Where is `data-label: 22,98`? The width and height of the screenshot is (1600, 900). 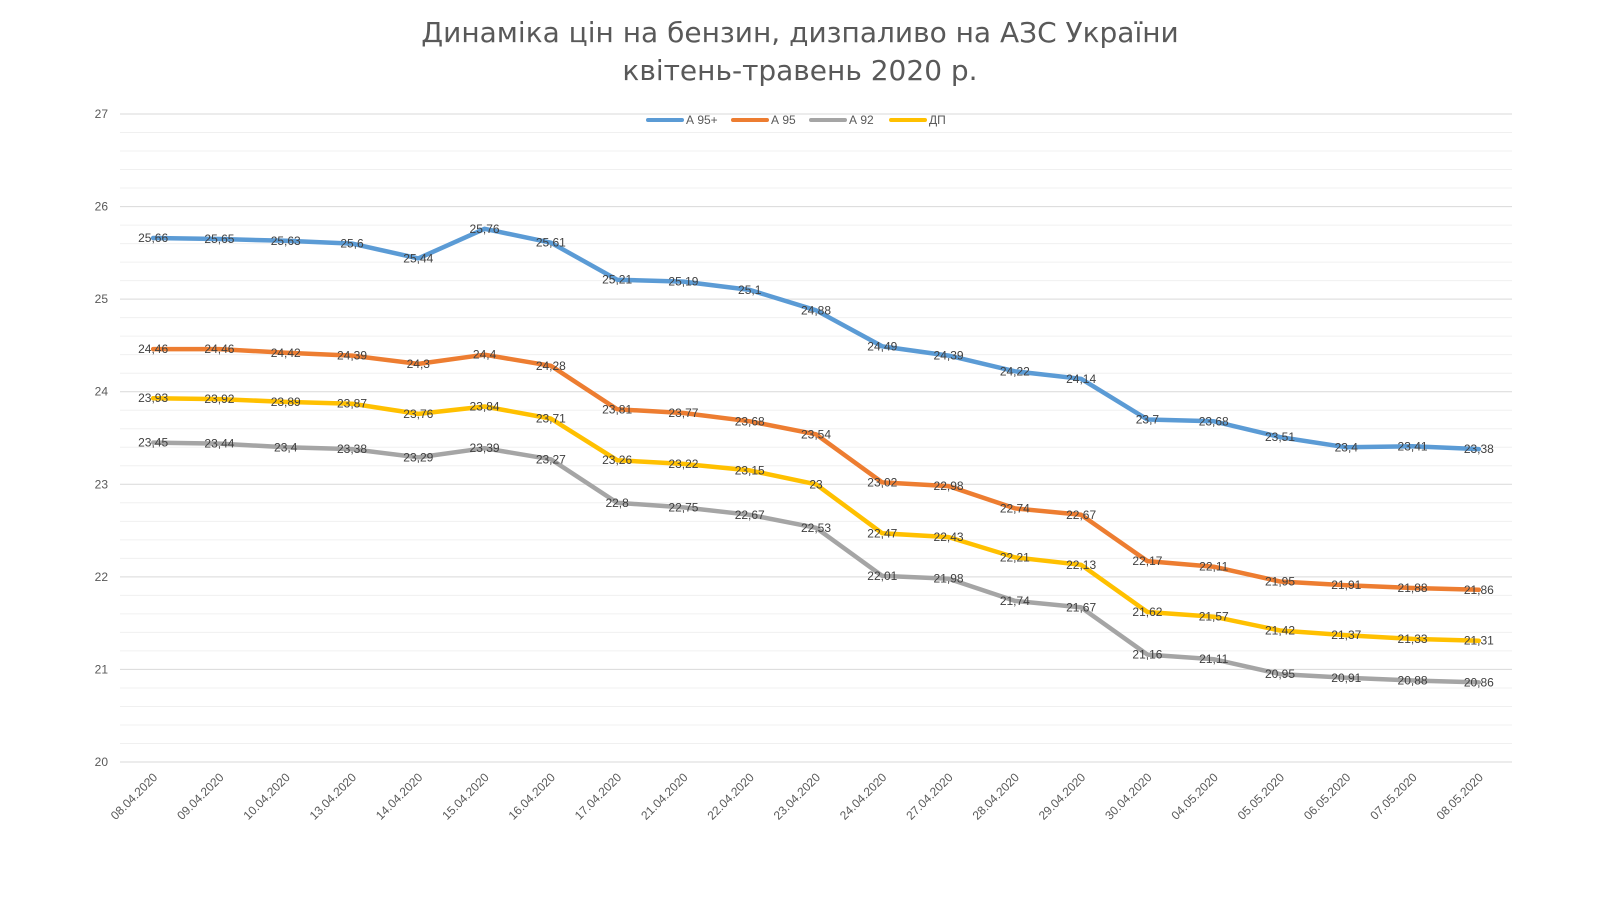
data-label: 22,98 is located at coordinates (949, 486).